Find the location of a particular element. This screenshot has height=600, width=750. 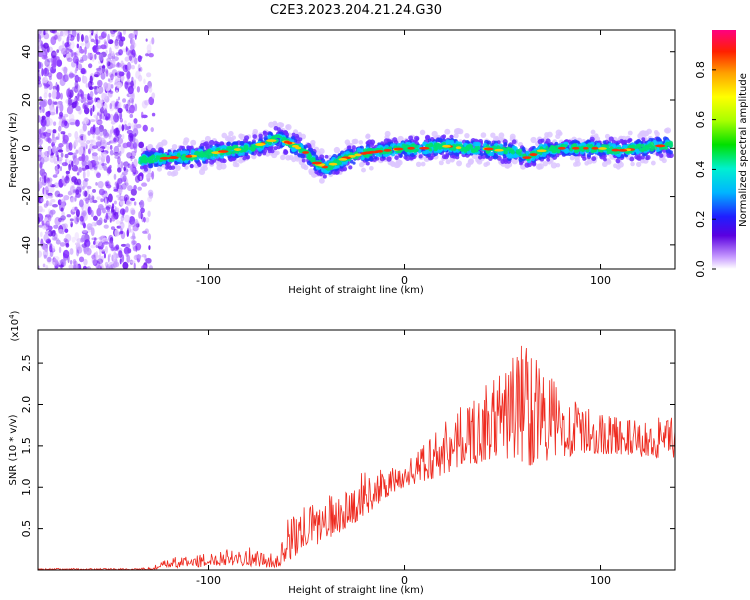

ridge-peak is located at coordinates (458, 148).